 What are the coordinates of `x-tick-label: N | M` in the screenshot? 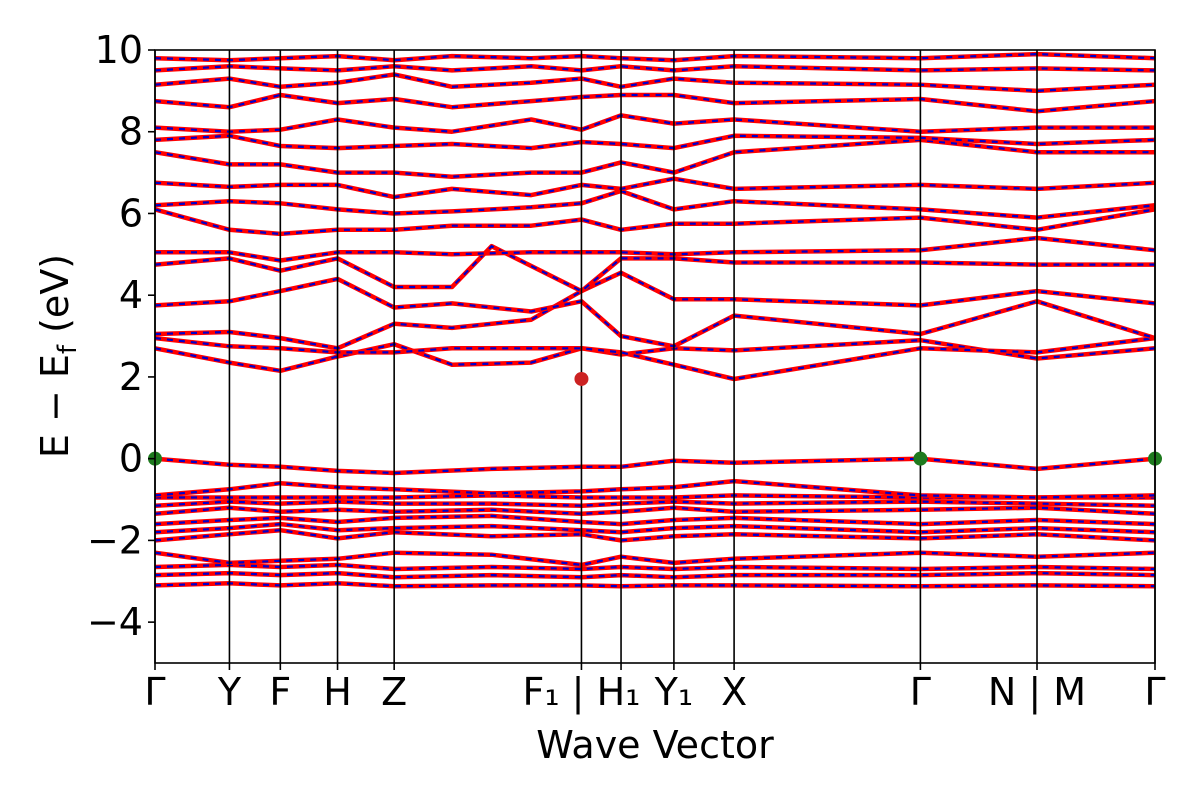 It's located at (1037, 692).